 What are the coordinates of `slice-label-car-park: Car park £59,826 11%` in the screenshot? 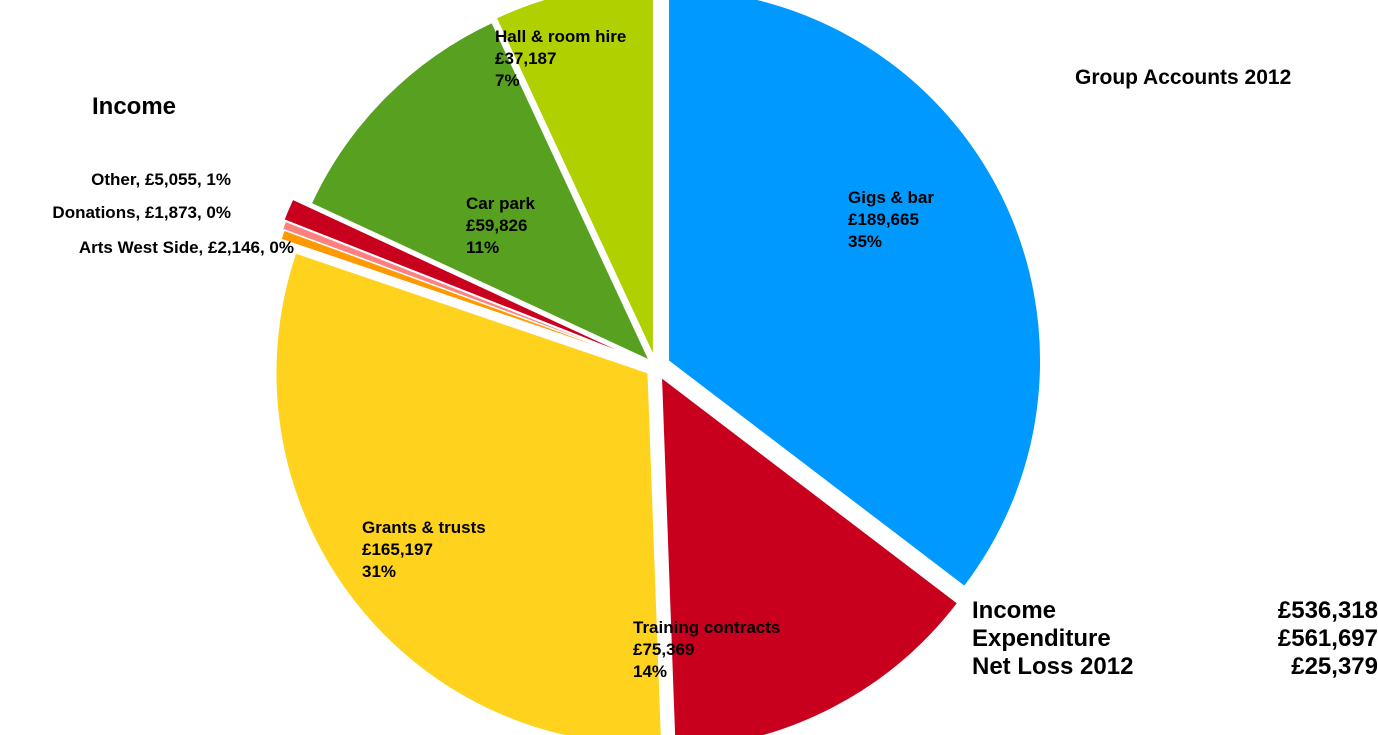 It's located at (501, 225).